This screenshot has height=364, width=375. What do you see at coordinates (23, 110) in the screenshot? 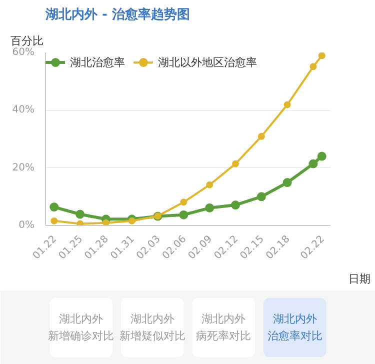
I see `y-tick-label: 40%` at bounding box center [23, 110].